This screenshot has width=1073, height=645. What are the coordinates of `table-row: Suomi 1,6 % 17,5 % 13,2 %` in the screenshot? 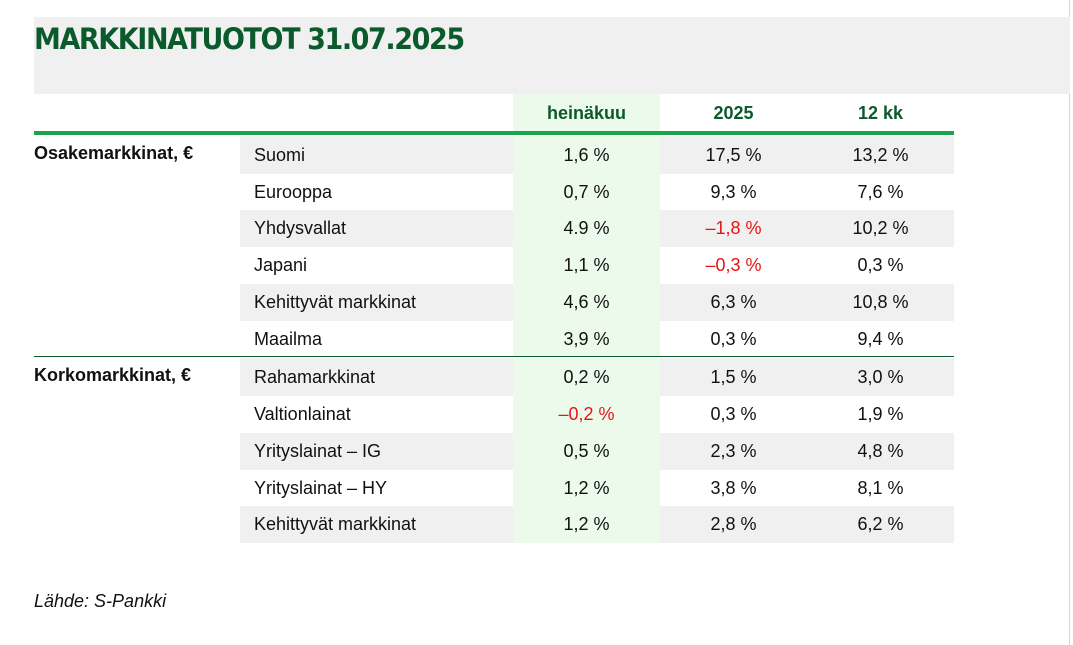 It's located at (536, 155).